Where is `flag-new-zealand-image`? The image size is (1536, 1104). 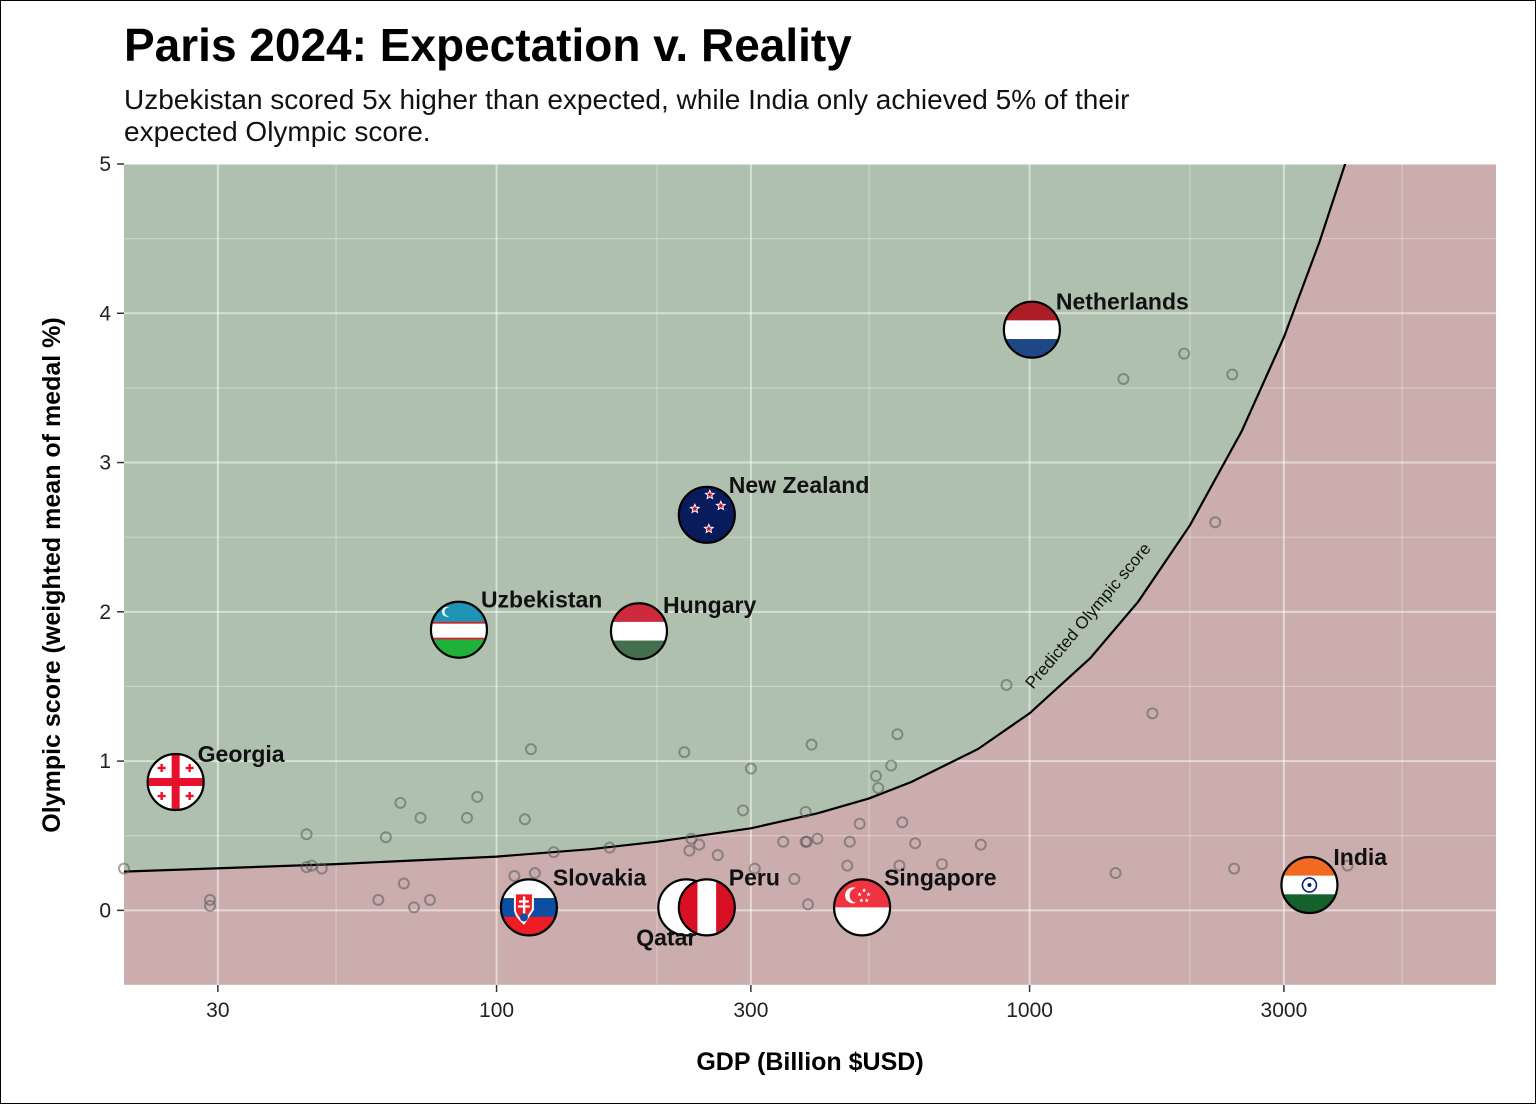 flag-new-zealand-image is located at coordinates (706, 514).